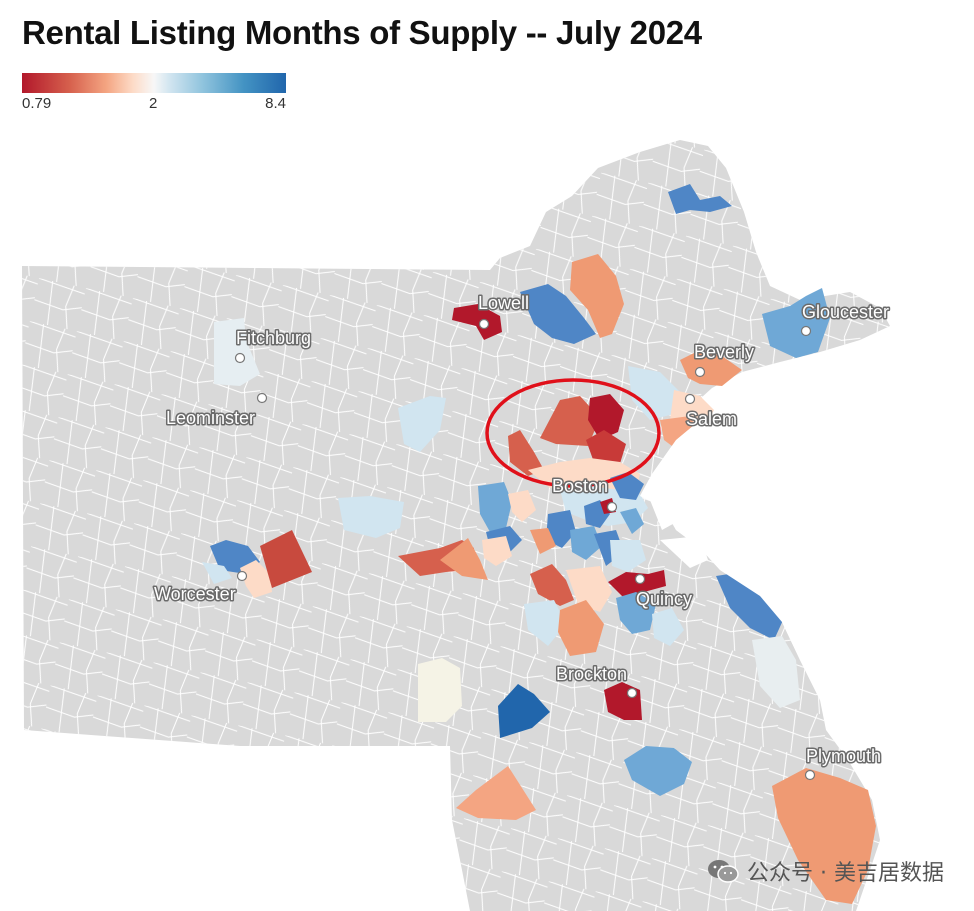 The width and height of the screenshot is (974, 911). Describe the element at coordinates (750, 606) in the screenshot. I see `region-hingham` at that location.